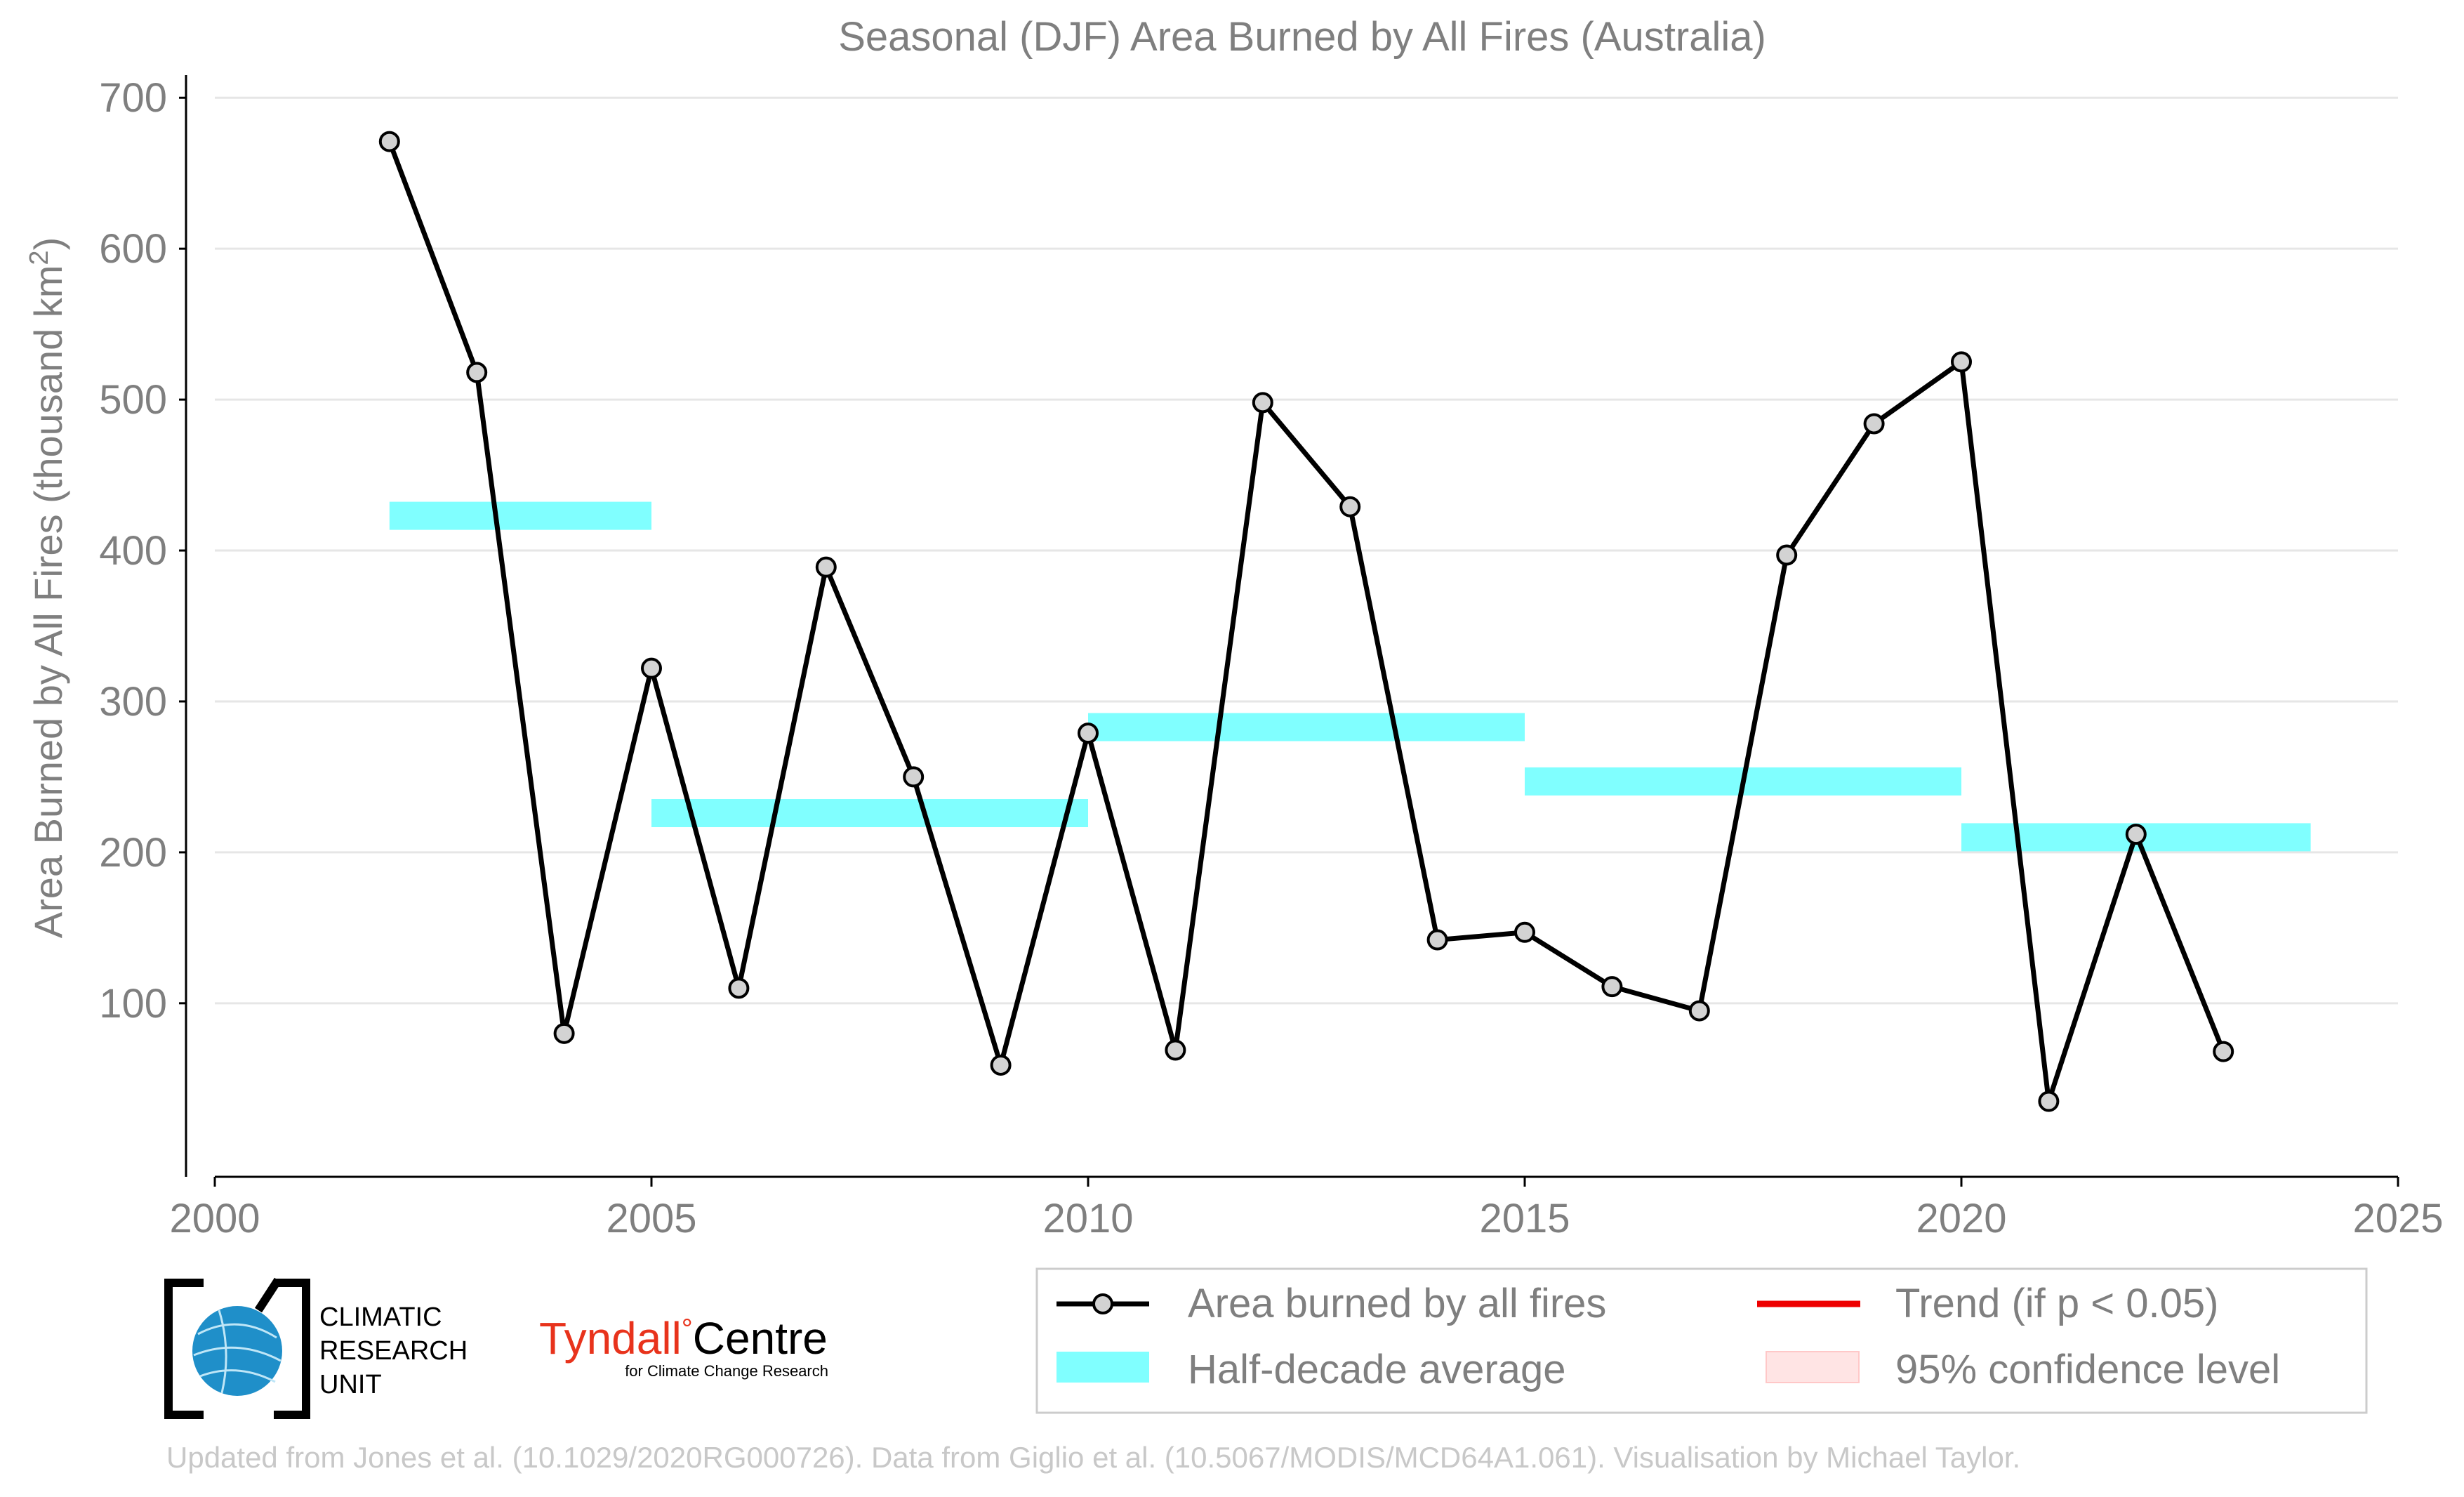  I want to click on data-point-2010, so click(1089, 733).